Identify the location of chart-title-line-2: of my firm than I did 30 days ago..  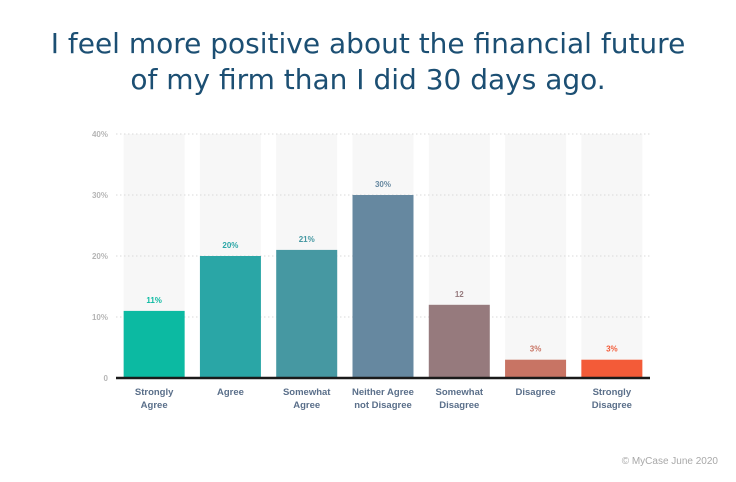
(368, 79).